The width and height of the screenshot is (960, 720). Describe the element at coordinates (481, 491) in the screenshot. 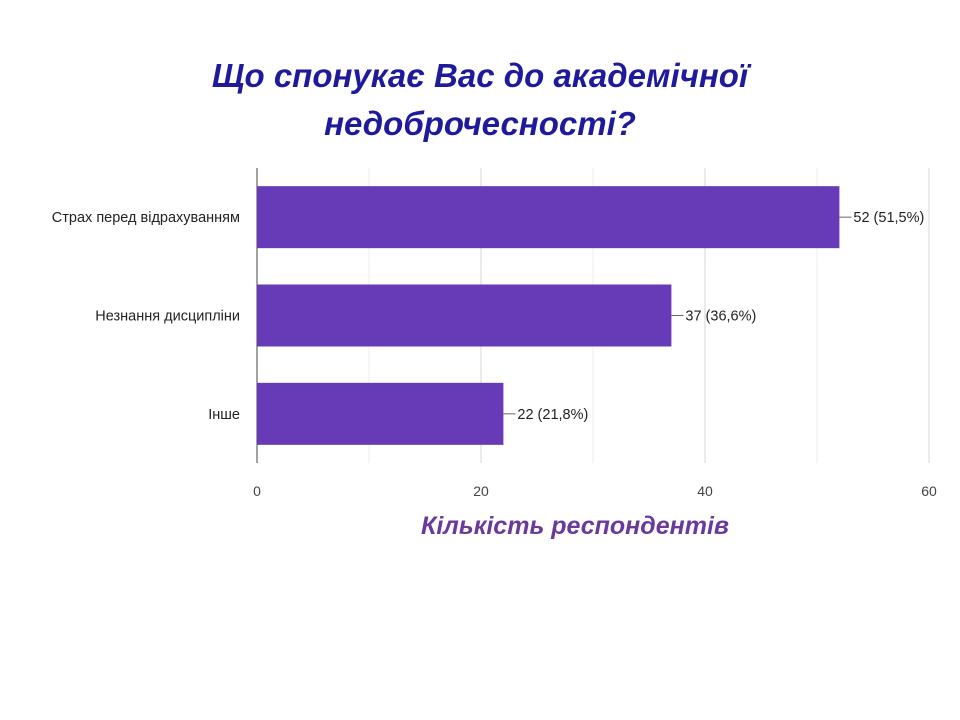

I see `x-tick-label: 20` at that location.